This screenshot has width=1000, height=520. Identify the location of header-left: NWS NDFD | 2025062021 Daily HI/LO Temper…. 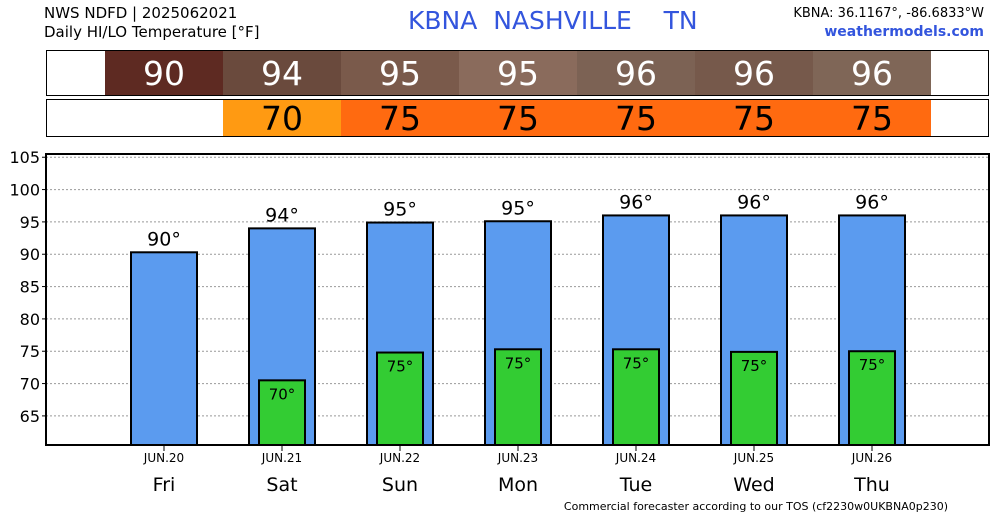
(152, 23).